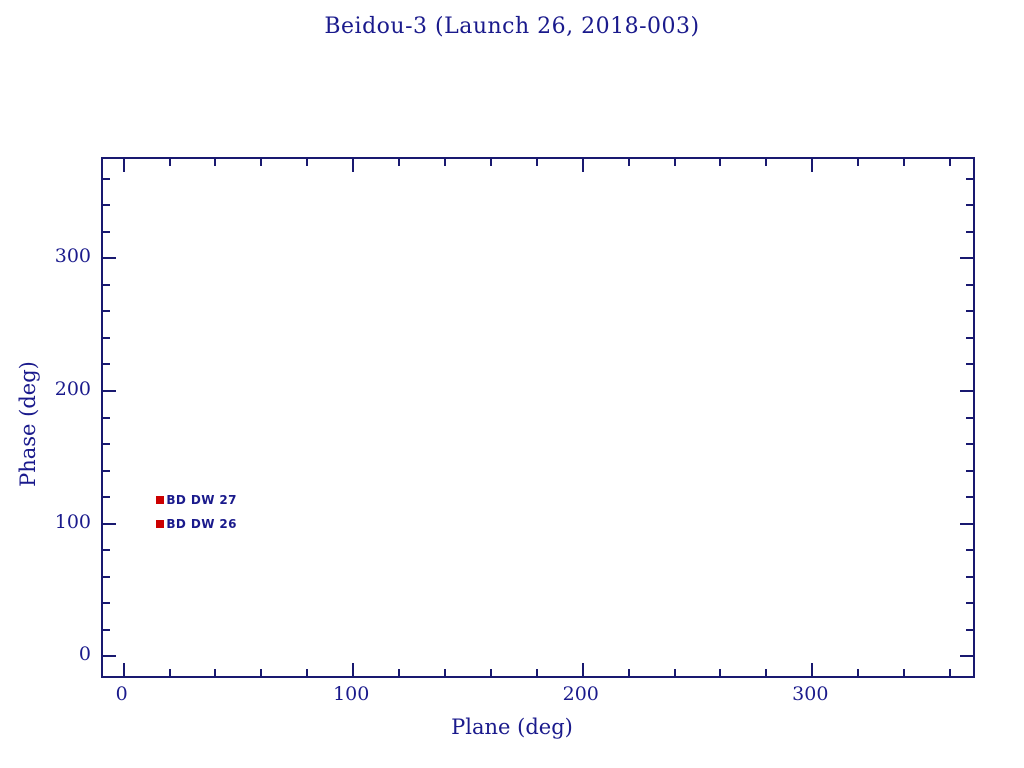 The width and height of the screenshot is (1024, 768). Describe the element at coordinates (351, 694) in the screenshot. I see `x-axis-tick-label: 100` at that location.